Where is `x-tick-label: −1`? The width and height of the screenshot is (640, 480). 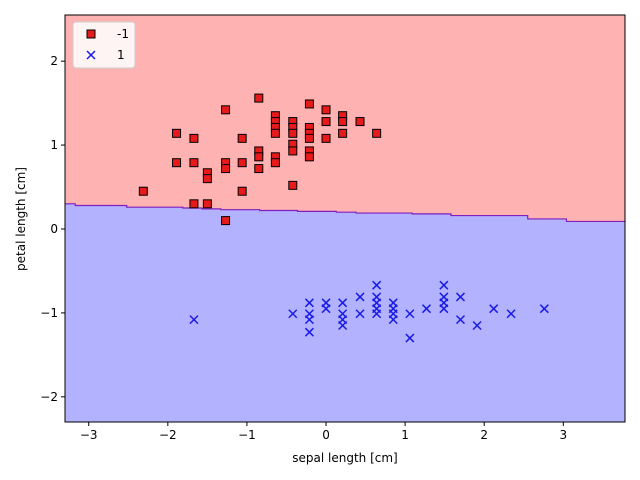 x-tick-label: −1 is located at coordinates (247, 435).